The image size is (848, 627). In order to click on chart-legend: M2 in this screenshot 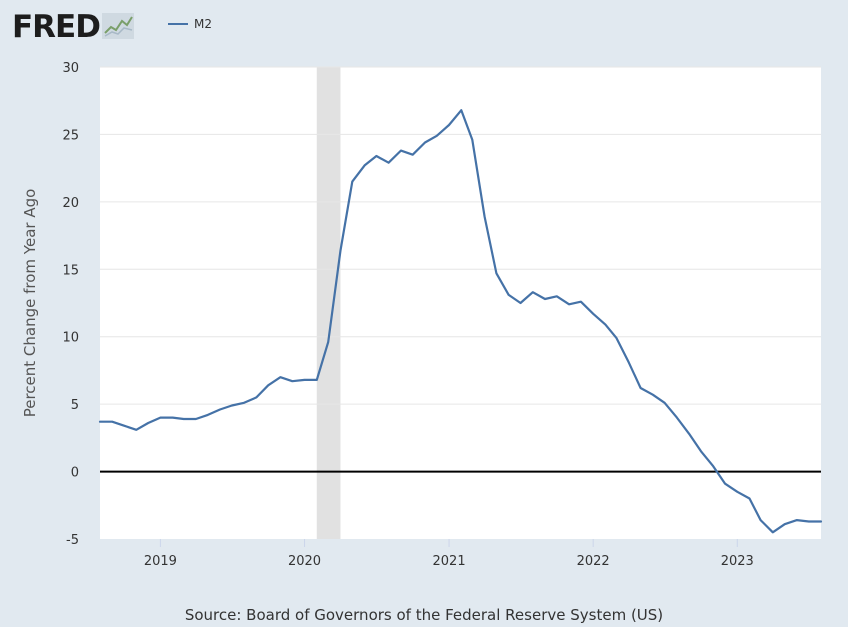, I will do `click(190, 24)`.